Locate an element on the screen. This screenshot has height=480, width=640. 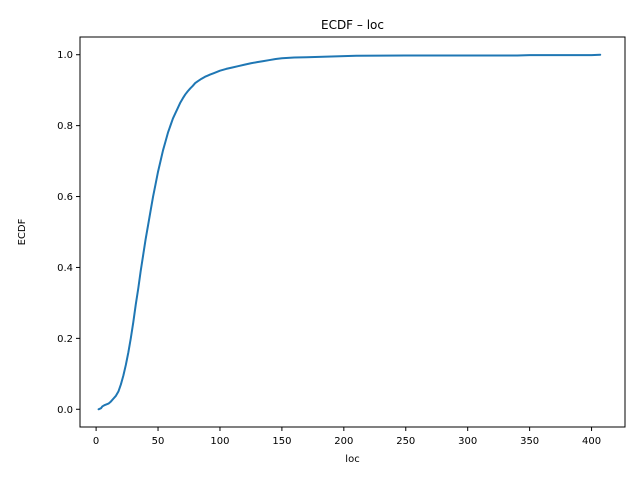
x-axis: 0 50 100 150 200 250 300 350 400 is located at coordinates (347, 437).